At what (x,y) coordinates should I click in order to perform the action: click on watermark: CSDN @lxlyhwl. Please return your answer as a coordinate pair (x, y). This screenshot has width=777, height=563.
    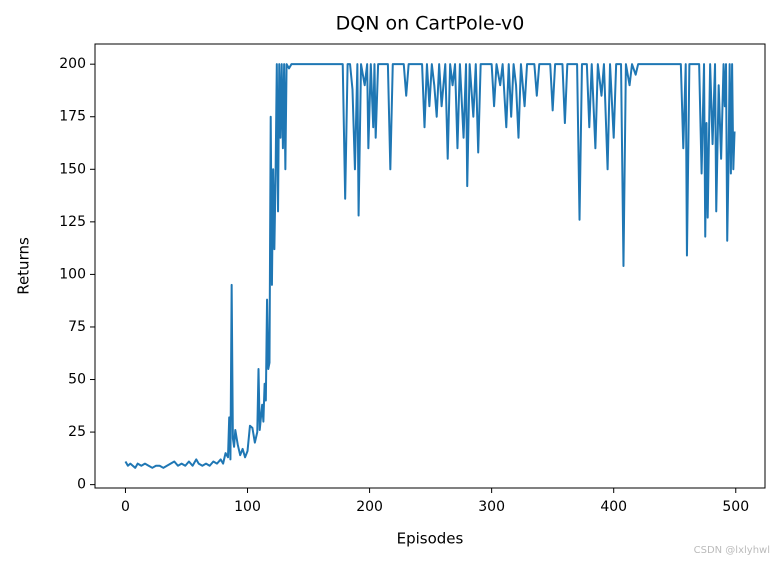
    Looking at the image, I should click on (732, 550).